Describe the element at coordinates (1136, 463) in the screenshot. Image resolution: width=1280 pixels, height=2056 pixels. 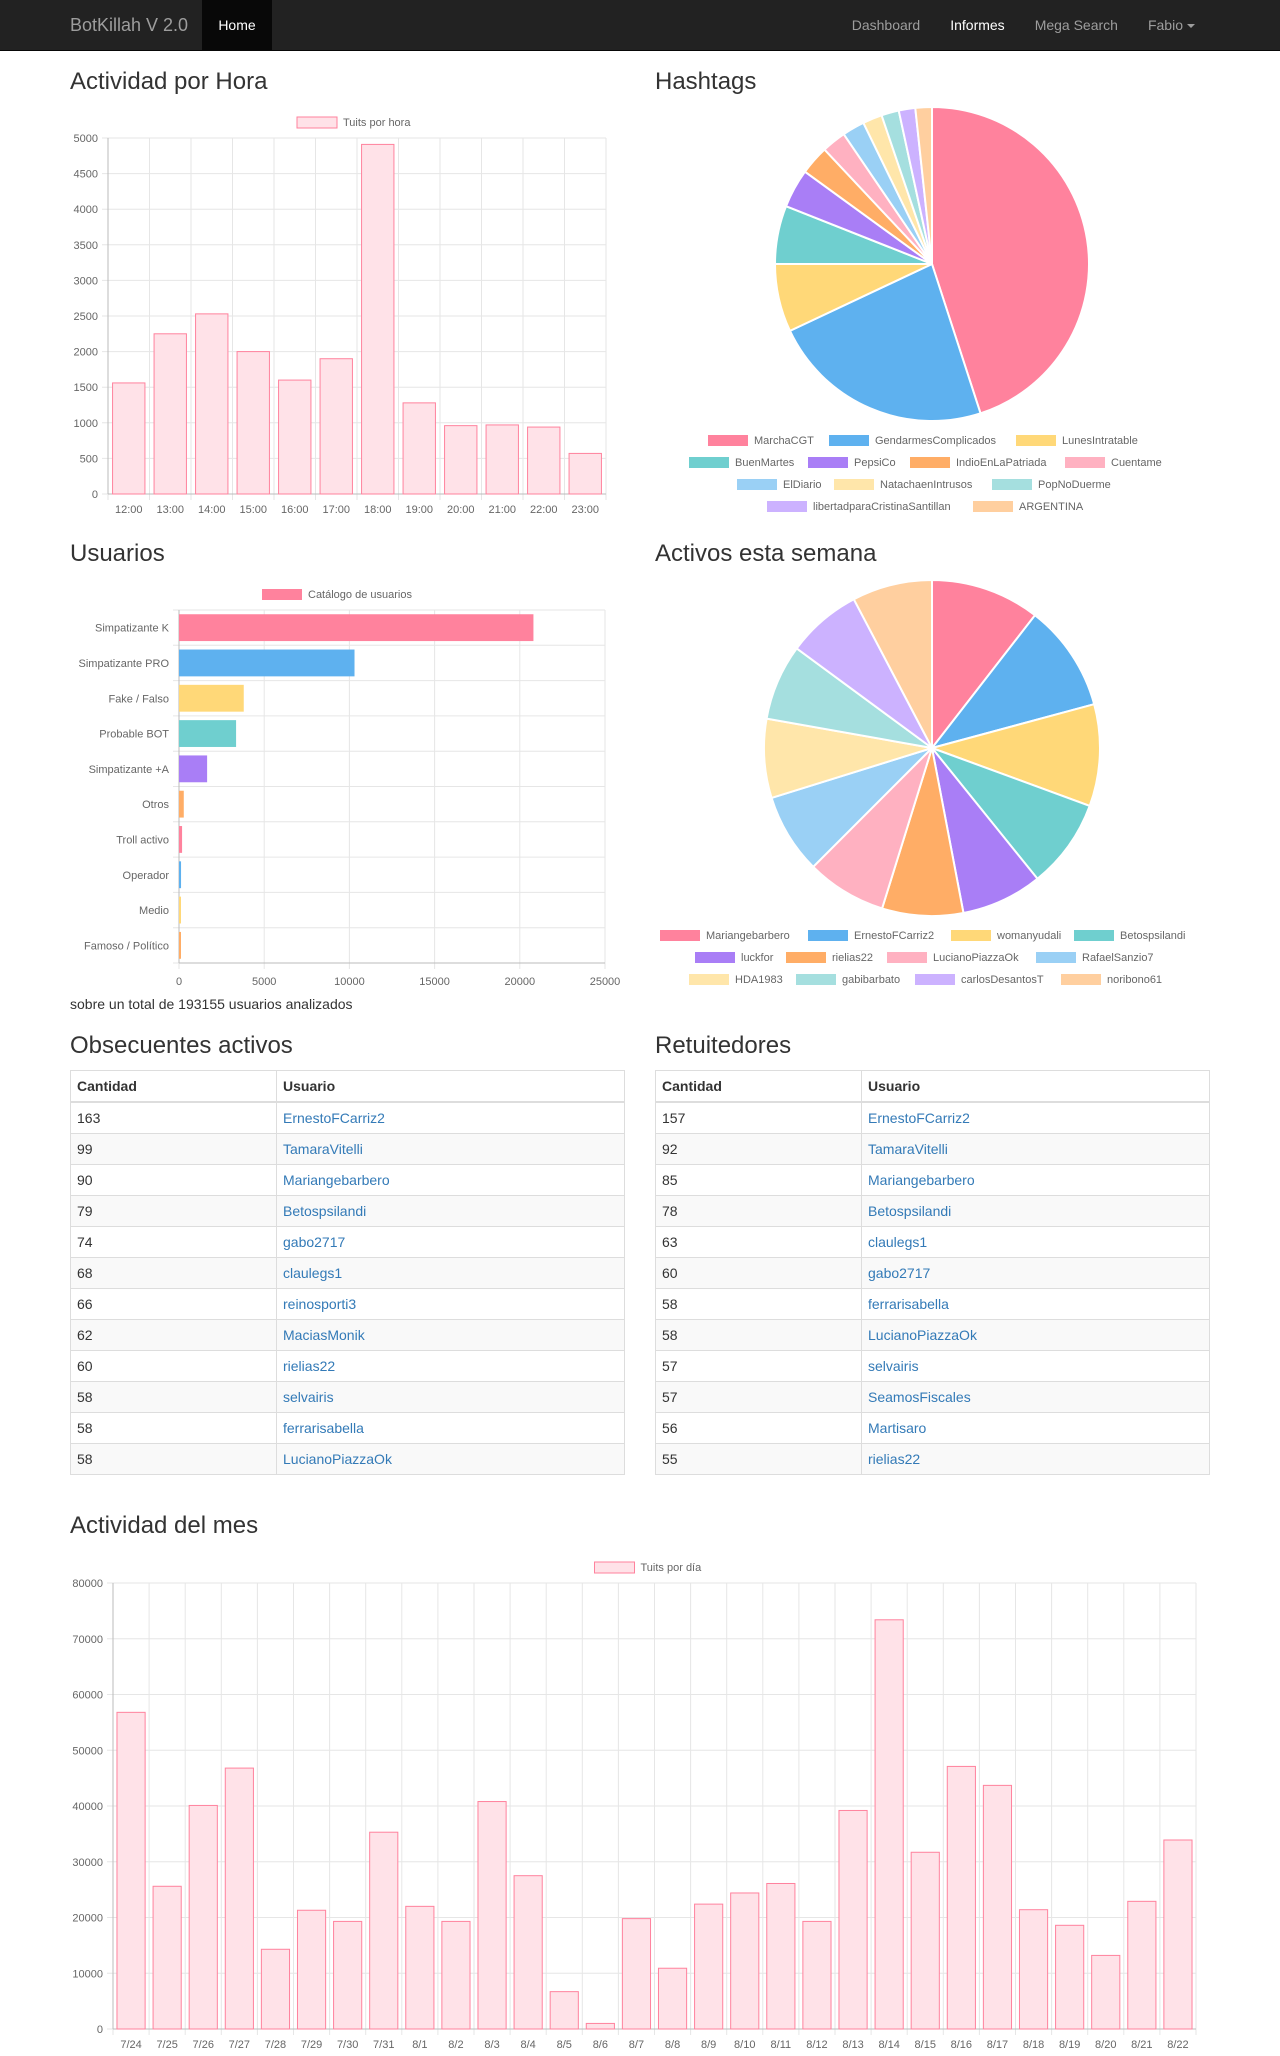
I see `hashtags-legend-label: Cuentame` at that location.